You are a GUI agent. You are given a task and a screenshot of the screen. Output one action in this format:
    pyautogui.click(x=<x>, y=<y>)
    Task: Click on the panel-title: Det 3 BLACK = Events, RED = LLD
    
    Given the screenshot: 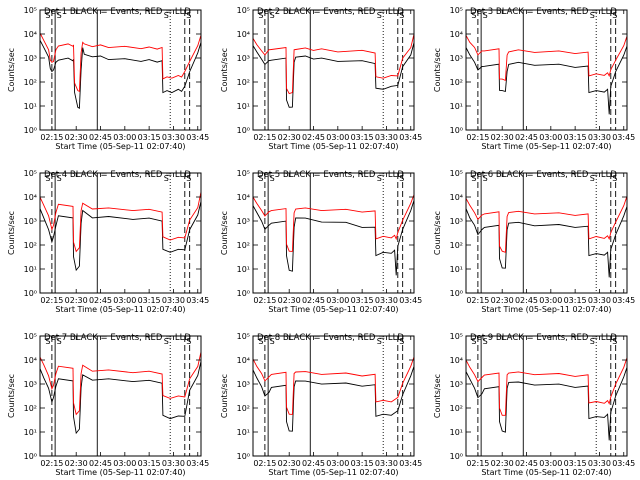 What is the action you would take?
    pyautogui.click(x=543, y=12)
    